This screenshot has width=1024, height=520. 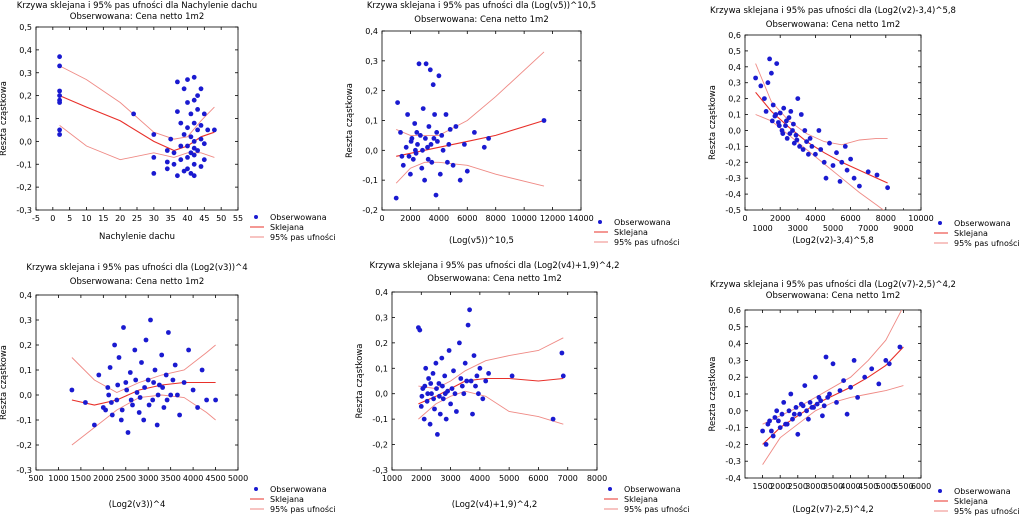 What do you see at coordinates (221, 218) in the screenshot?
I see `x-tick-label: 50` at bounding box center [221, 218].